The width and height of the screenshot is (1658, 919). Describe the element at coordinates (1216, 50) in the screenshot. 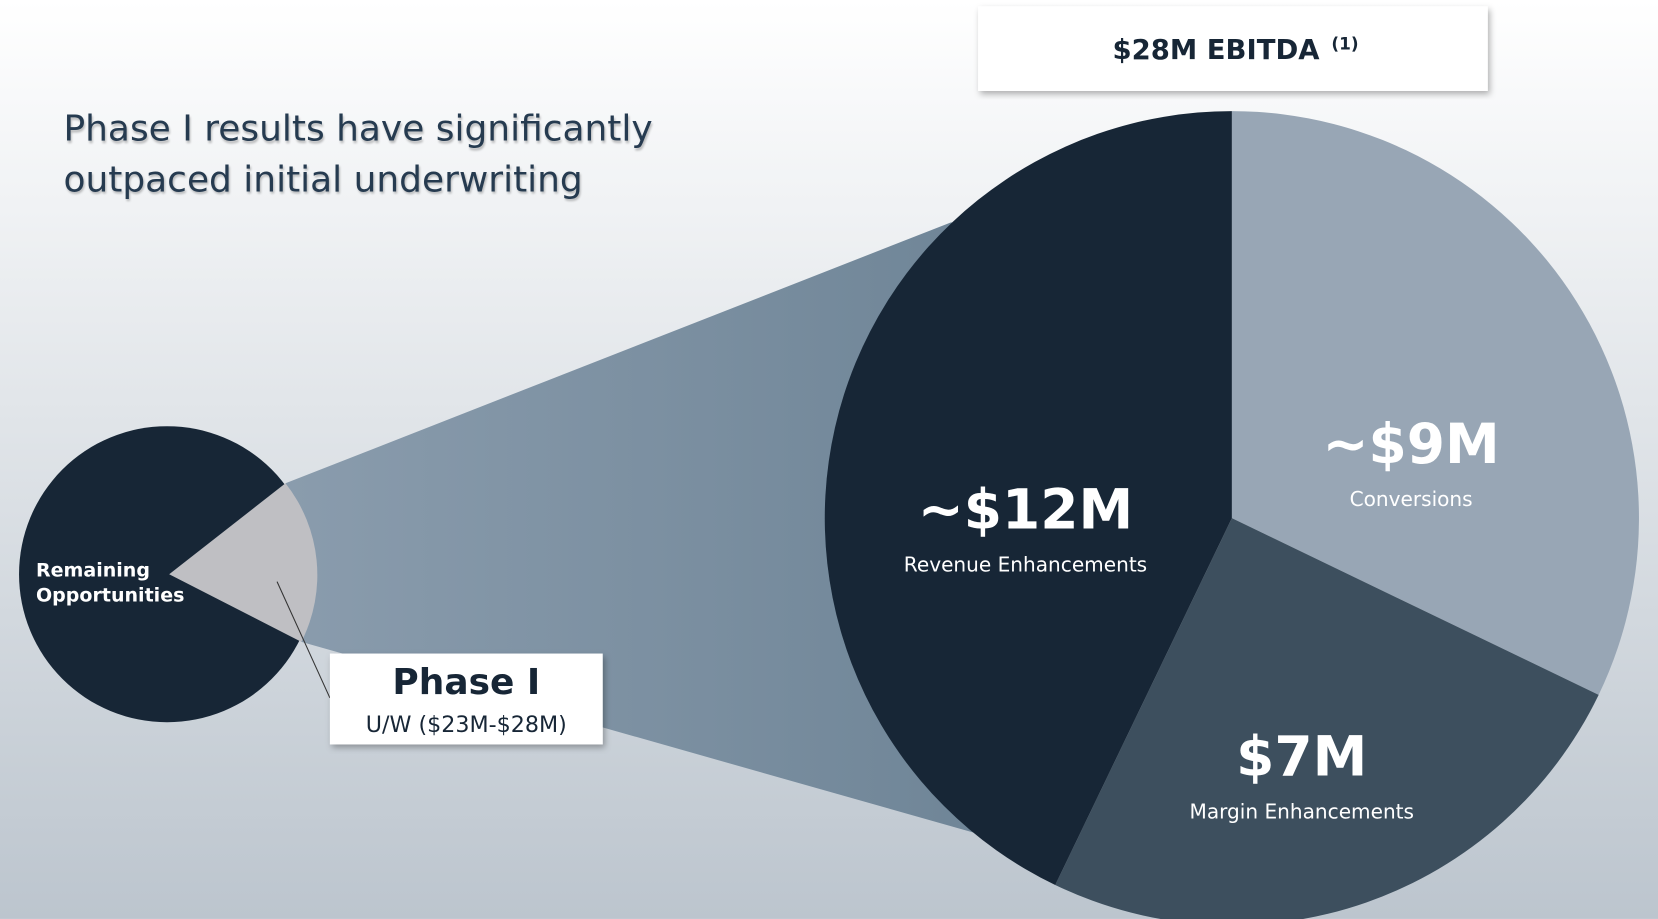

I see `ebitda-text: $28M EBITDA` at that location.